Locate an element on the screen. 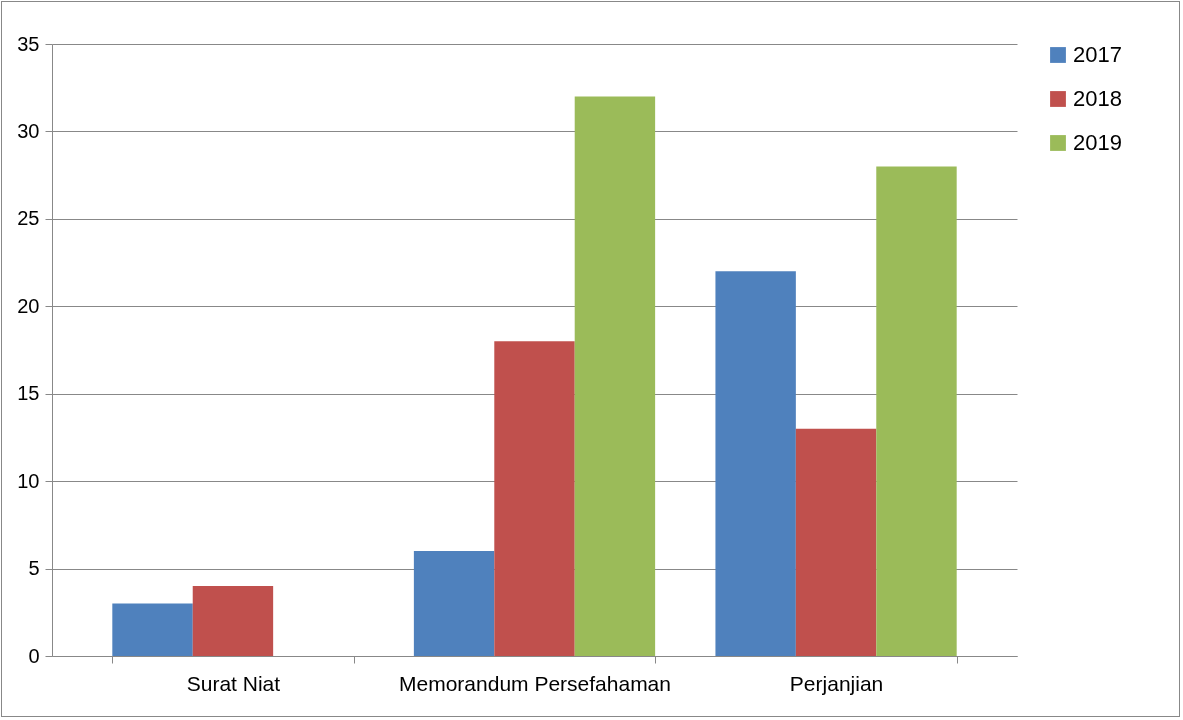 Image resolution: width=1183 pixels, height=720 pixels. y-tick-label: 5 is located at coordinates (34, 568).